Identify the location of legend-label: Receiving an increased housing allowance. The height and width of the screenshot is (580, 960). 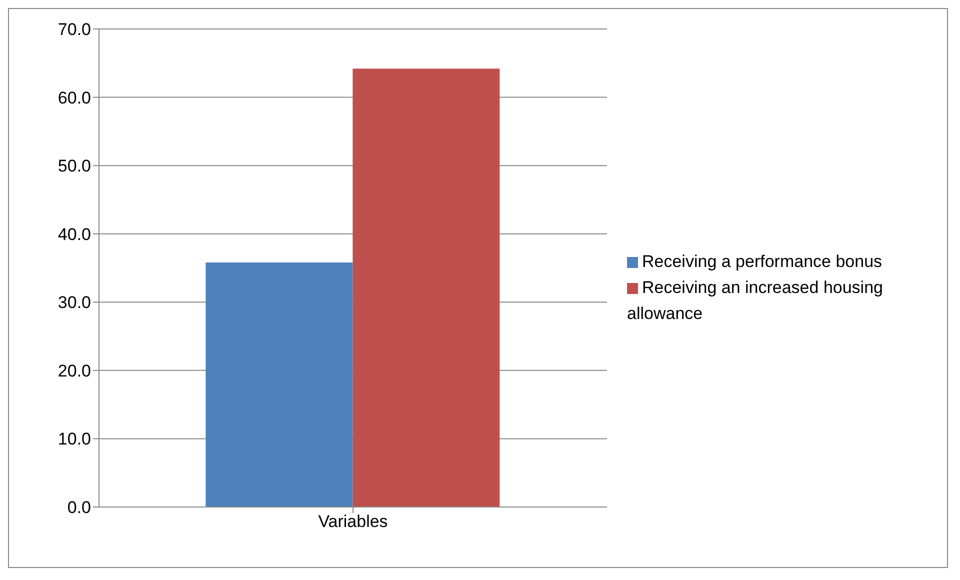
(755, 300).